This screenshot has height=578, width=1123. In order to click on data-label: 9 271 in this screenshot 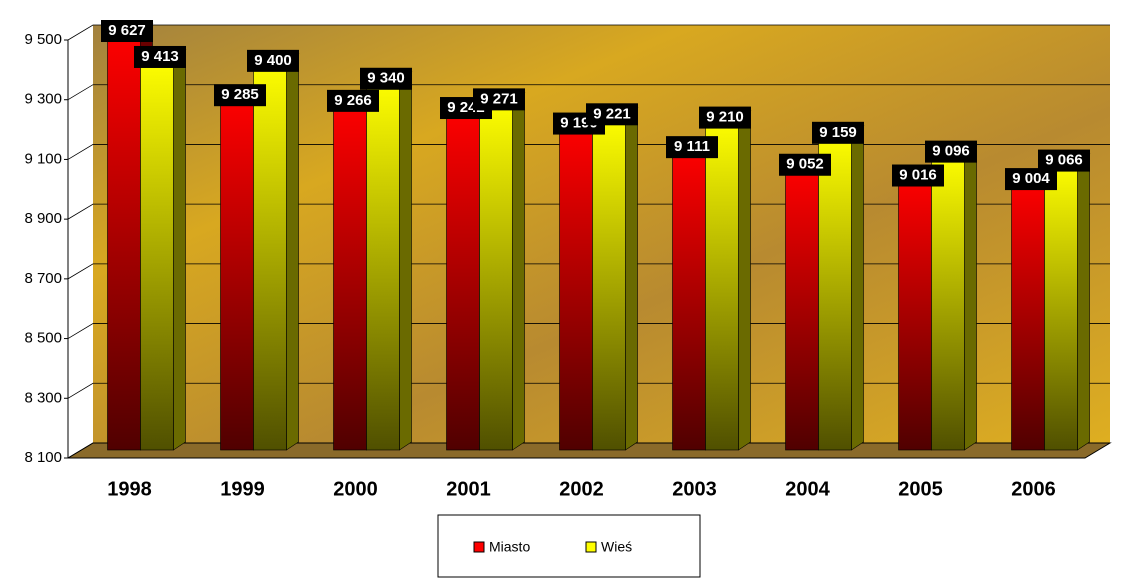, I will do `click(499, 98)`.